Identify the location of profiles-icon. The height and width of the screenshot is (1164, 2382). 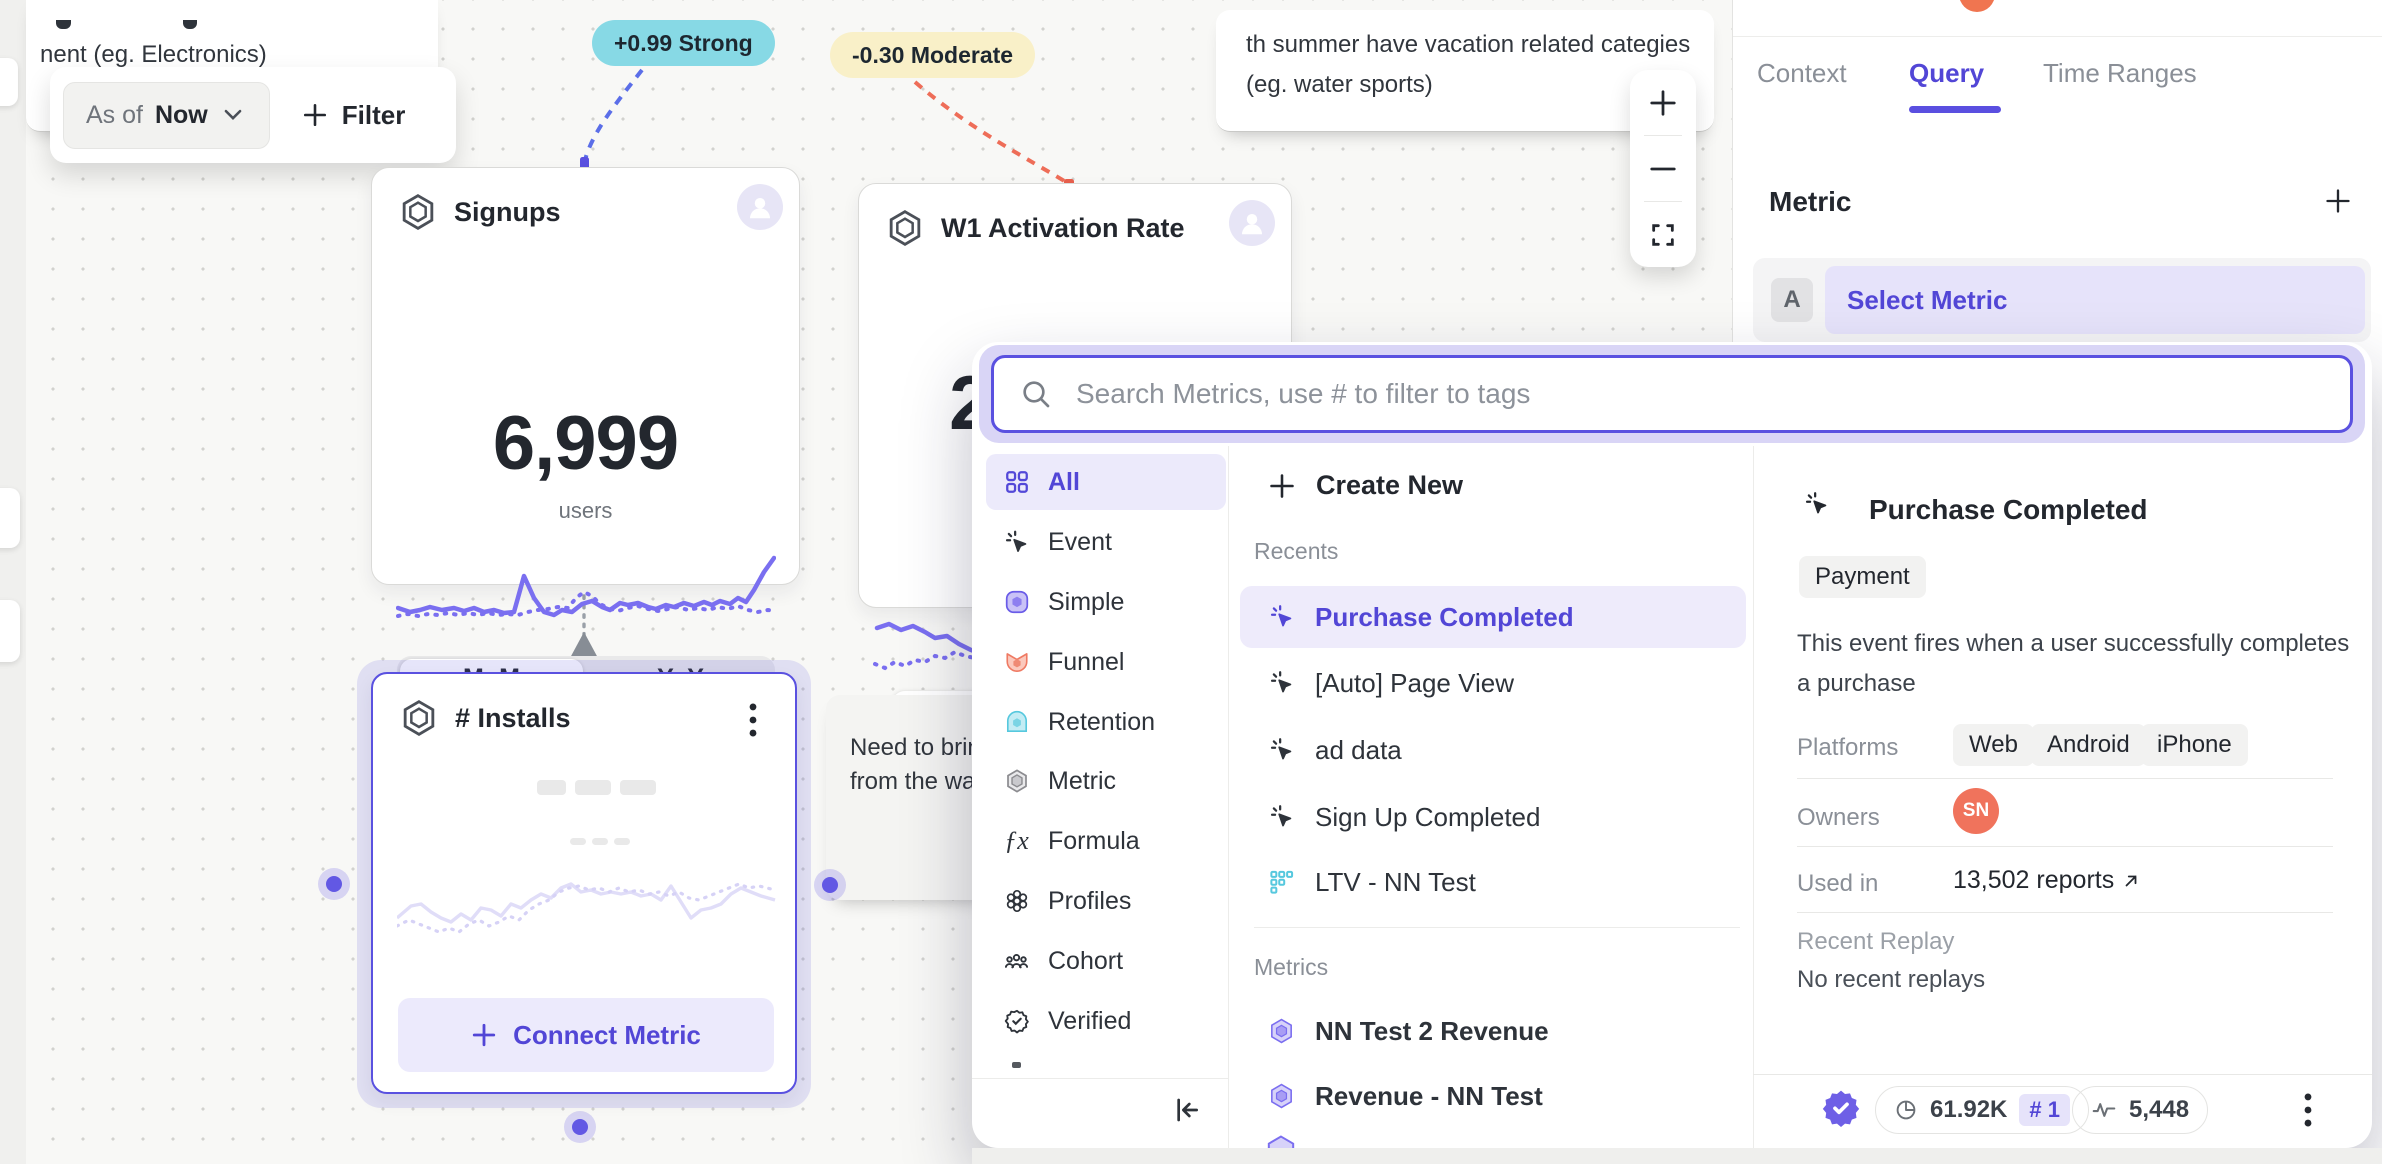
(1016, 901).